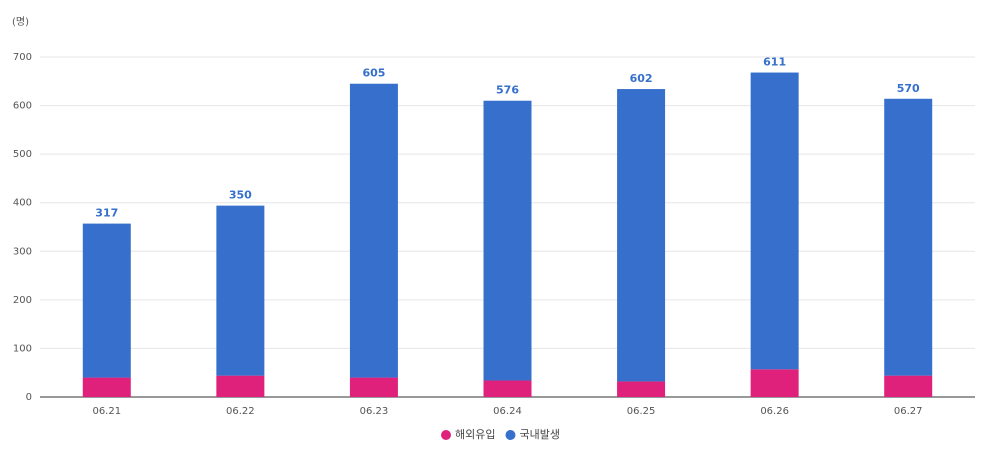 This screenshot has height=457, width=995. I want to click on y-tick-label: 200, so click(22, 300).